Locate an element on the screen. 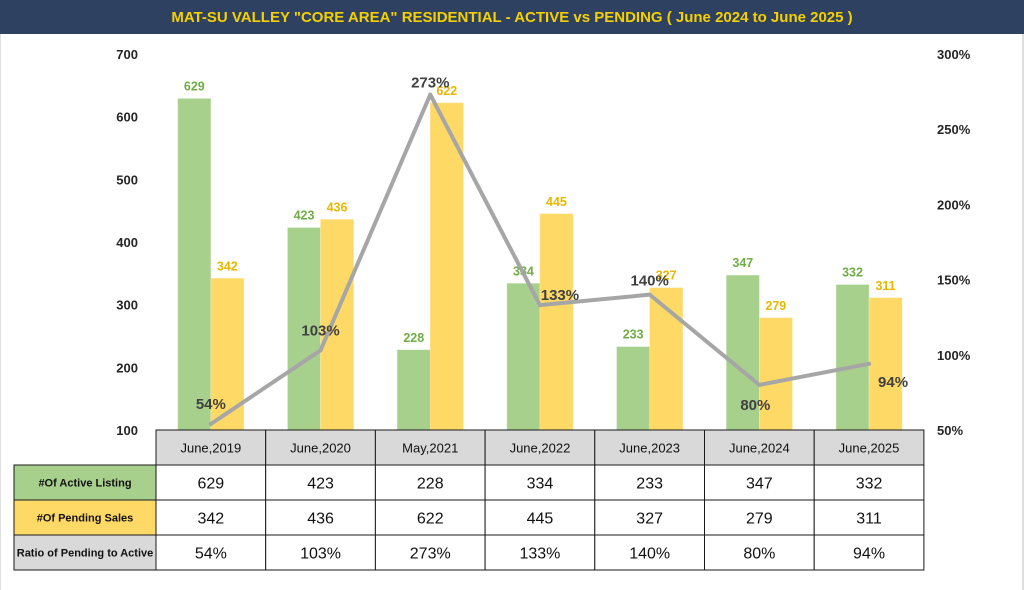  table-cell-value: 279 is located at coordinates (759, 519).